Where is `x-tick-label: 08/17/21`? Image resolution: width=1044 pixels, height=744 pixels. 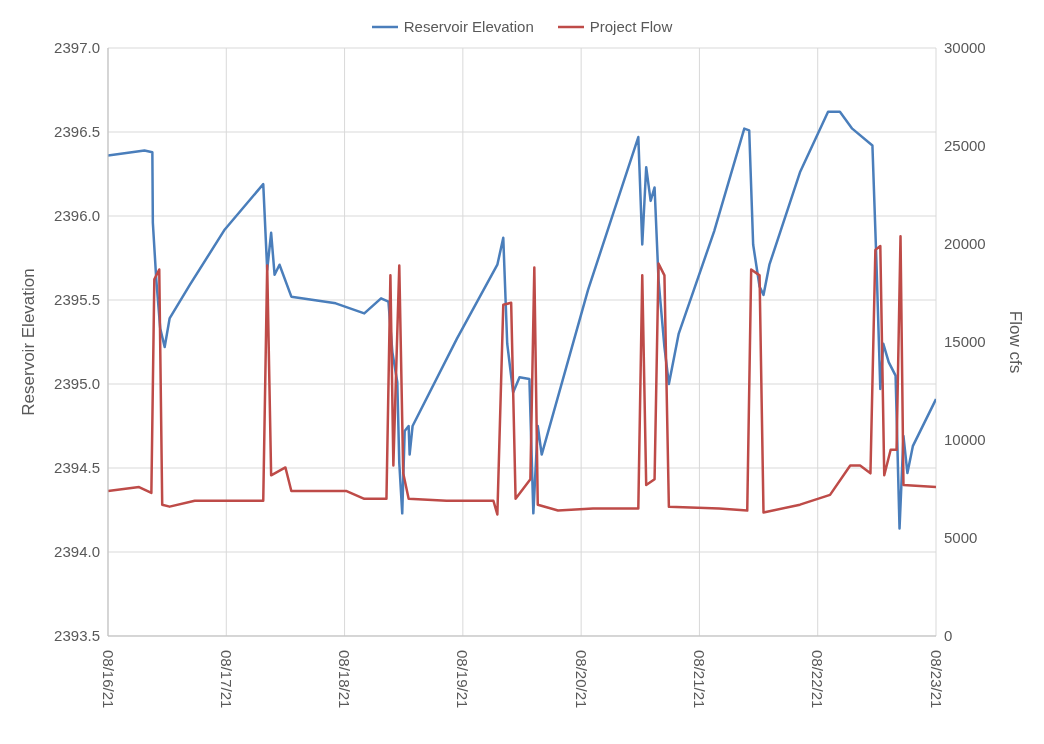
x-tick-label: 08/17/21 is located at coordinates (226, 679).